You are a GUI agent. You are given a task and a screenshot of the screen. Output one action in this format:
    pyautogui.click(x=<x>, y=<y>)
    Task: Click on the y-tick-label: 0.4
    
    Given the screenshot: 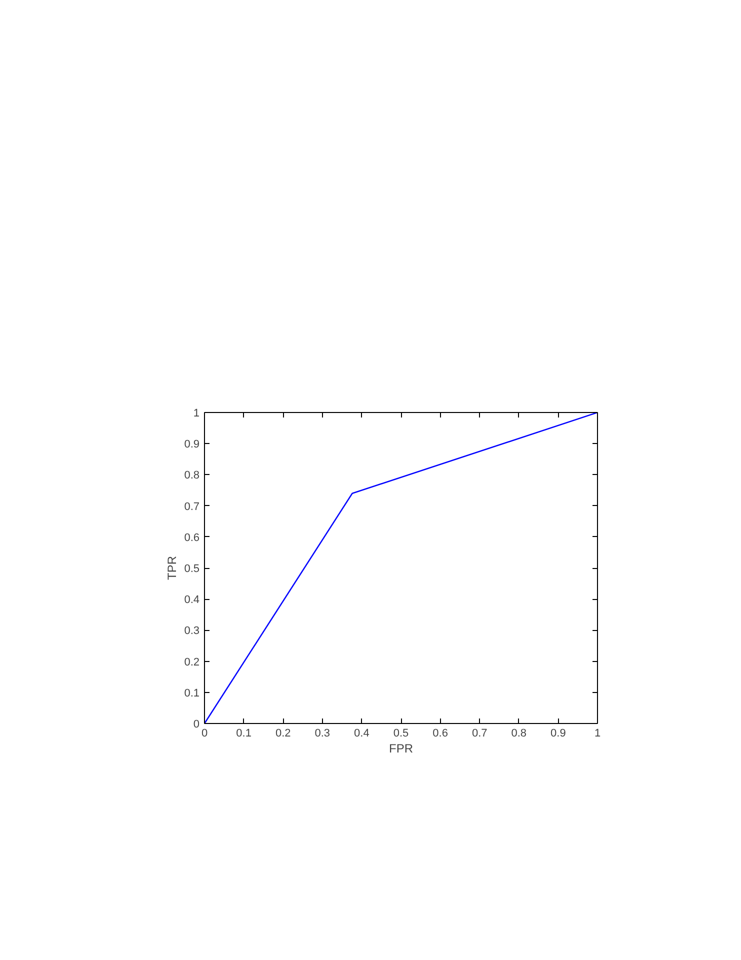 What is the action you would take?
    pyautogui.click(x=192, y=600)
    